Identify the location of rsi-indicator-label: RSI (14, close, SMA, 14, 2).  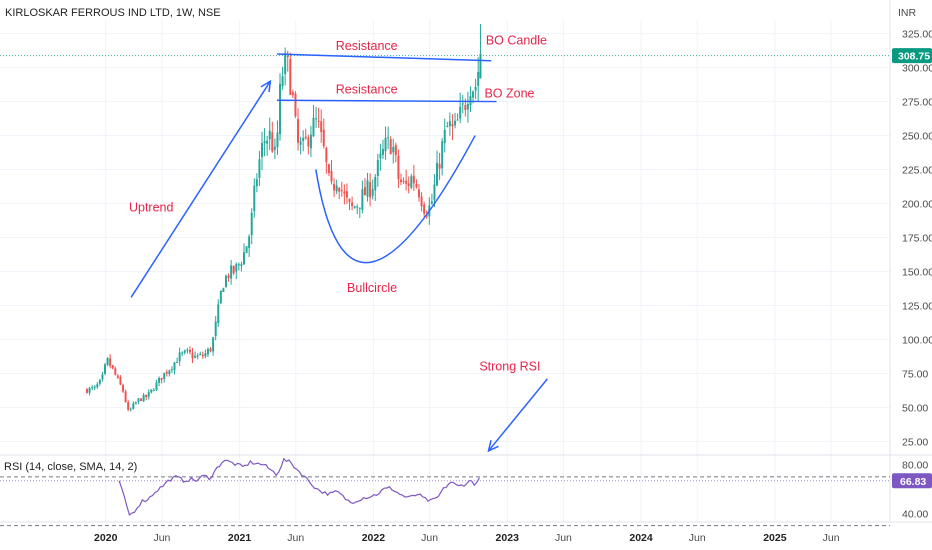
(70, 467).